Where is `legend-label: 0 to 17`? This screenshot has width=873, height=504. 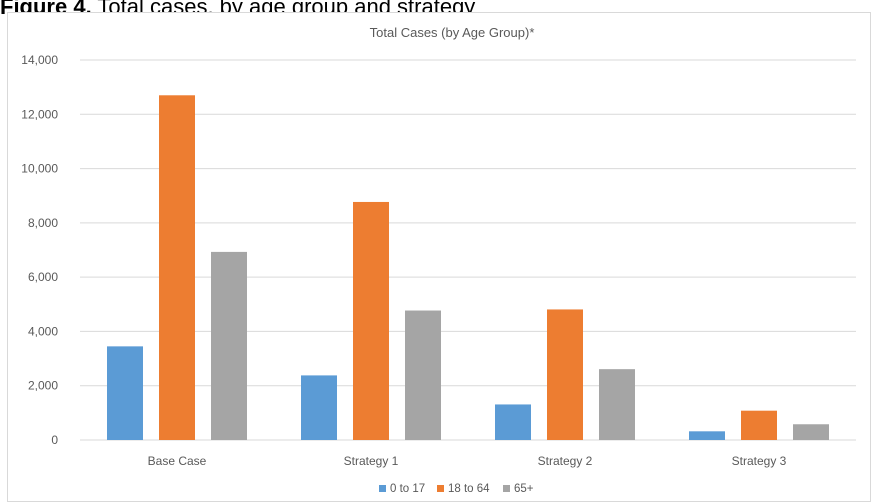
legend-label: 0 to 17 is located at coordinates (407, 489).